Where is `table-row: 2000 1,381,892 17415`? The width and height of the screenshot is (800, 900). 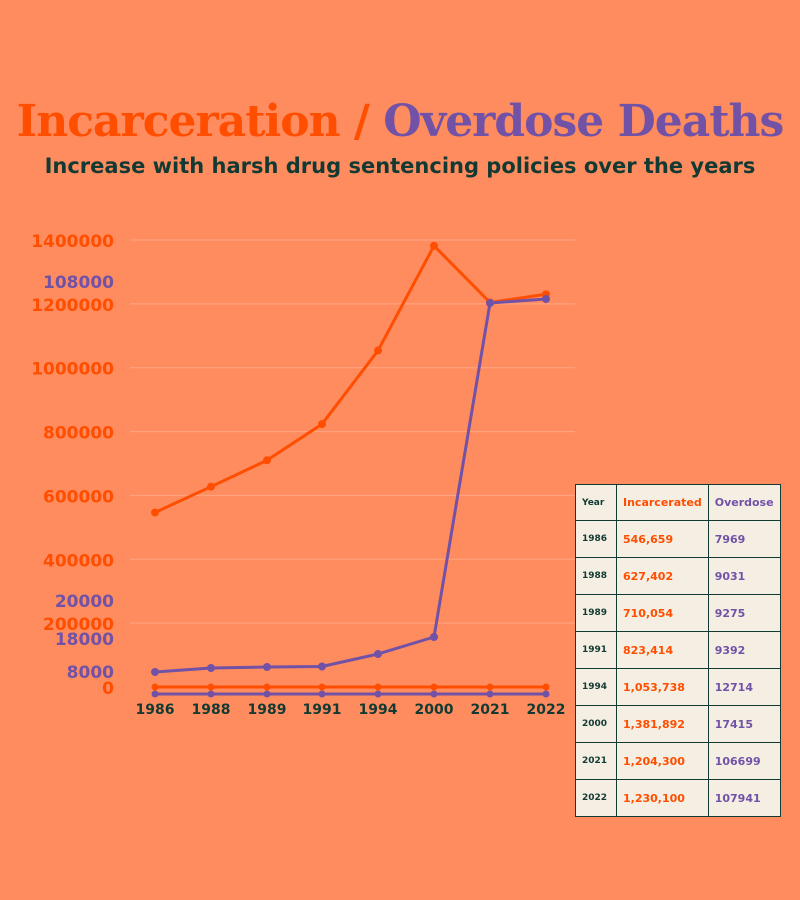 table-row: 2000 1,381,892 17415 is located at coordinates (678, 724).